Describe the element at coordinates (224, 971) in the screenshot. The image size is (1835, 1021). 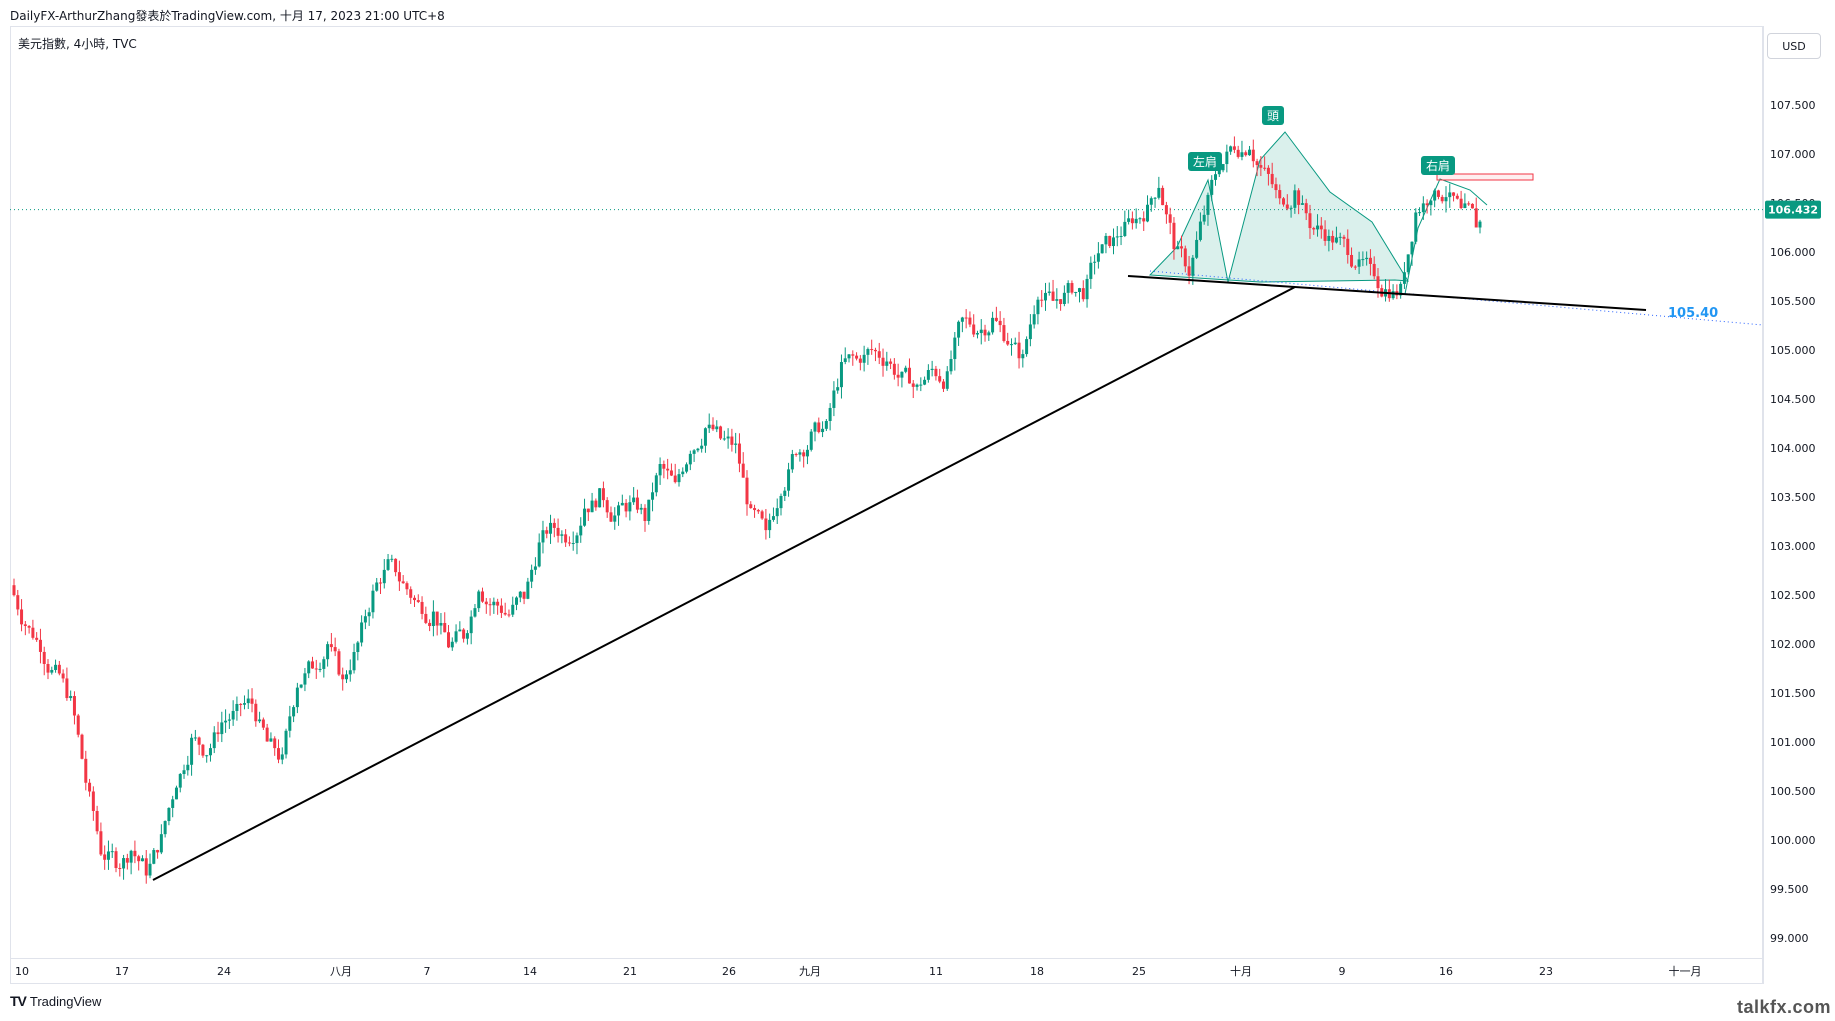
I see `x-tick-label: 24` at that location.